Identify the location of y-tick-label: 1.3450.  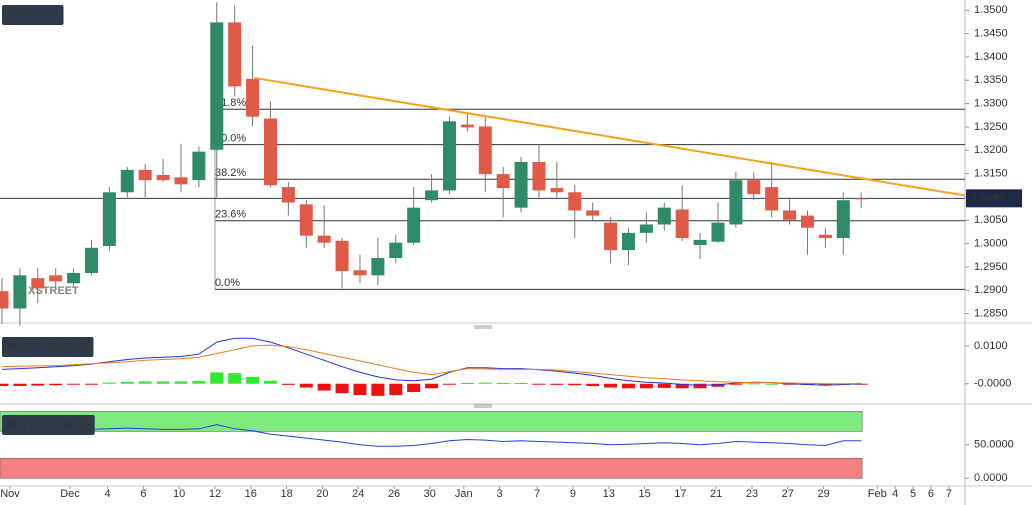
(991, 34).